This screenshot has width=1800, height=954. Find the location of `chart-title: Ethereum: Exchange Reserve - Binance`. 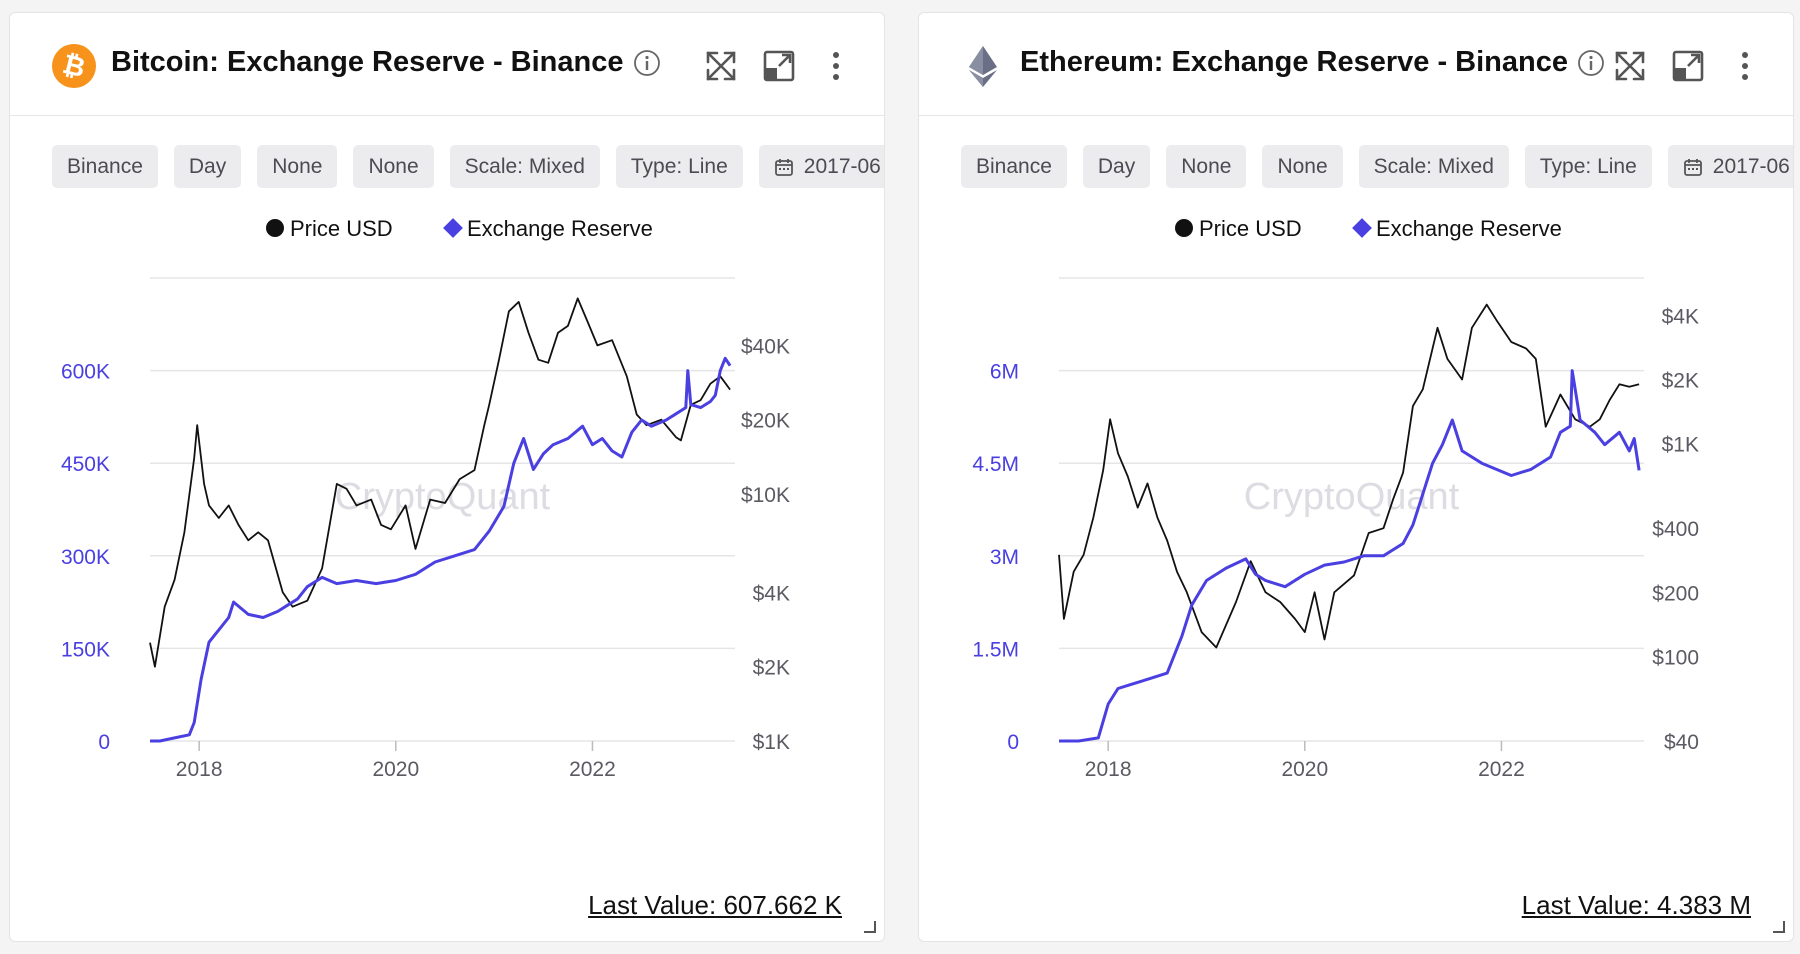

chart-title: Ethereum: Exchange Reserve - Binance is located at coordinates (1312, 62).